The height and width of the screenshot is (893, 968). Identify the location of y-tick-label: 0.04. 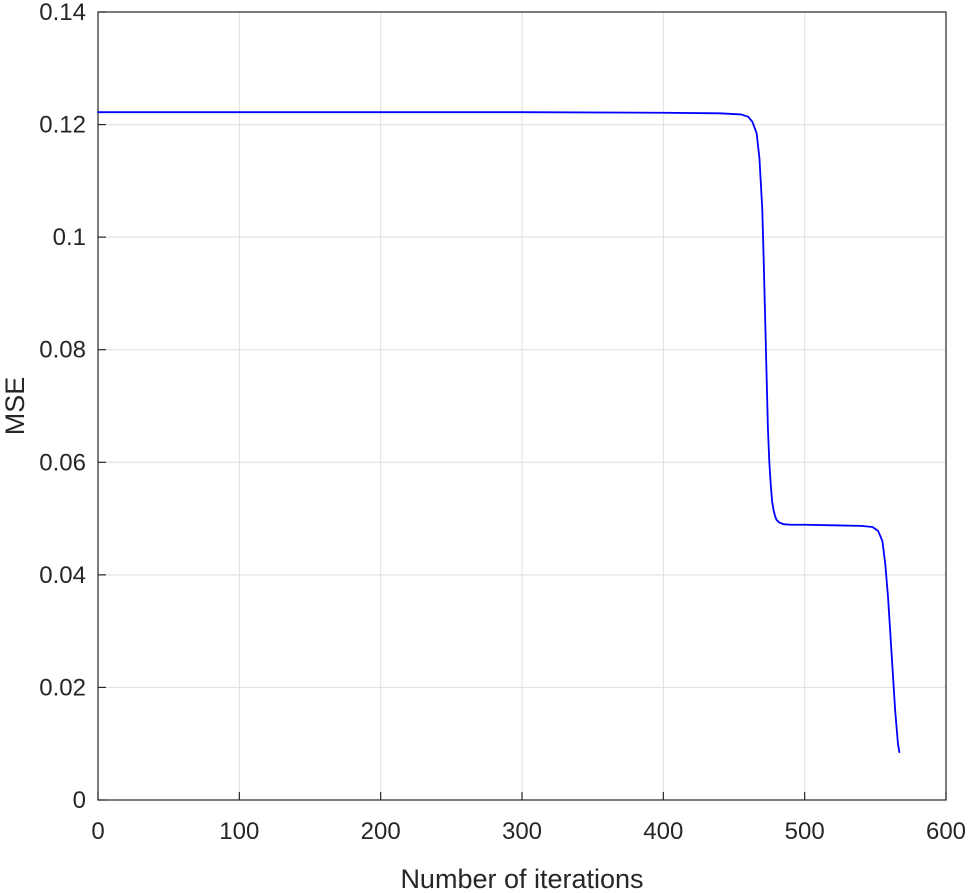
(62, 575).